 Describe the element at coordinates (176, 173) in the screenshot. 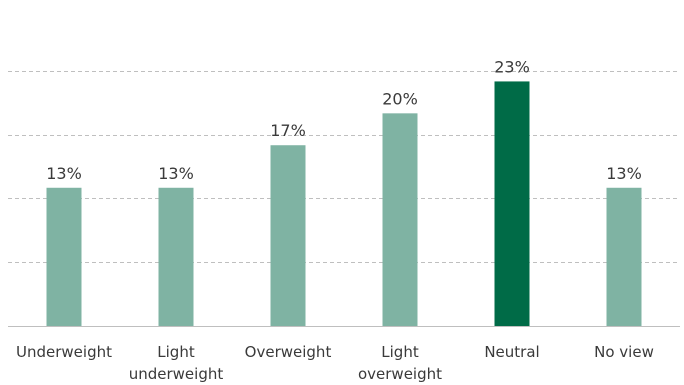

I see `data-label-2: 13%` at that location.